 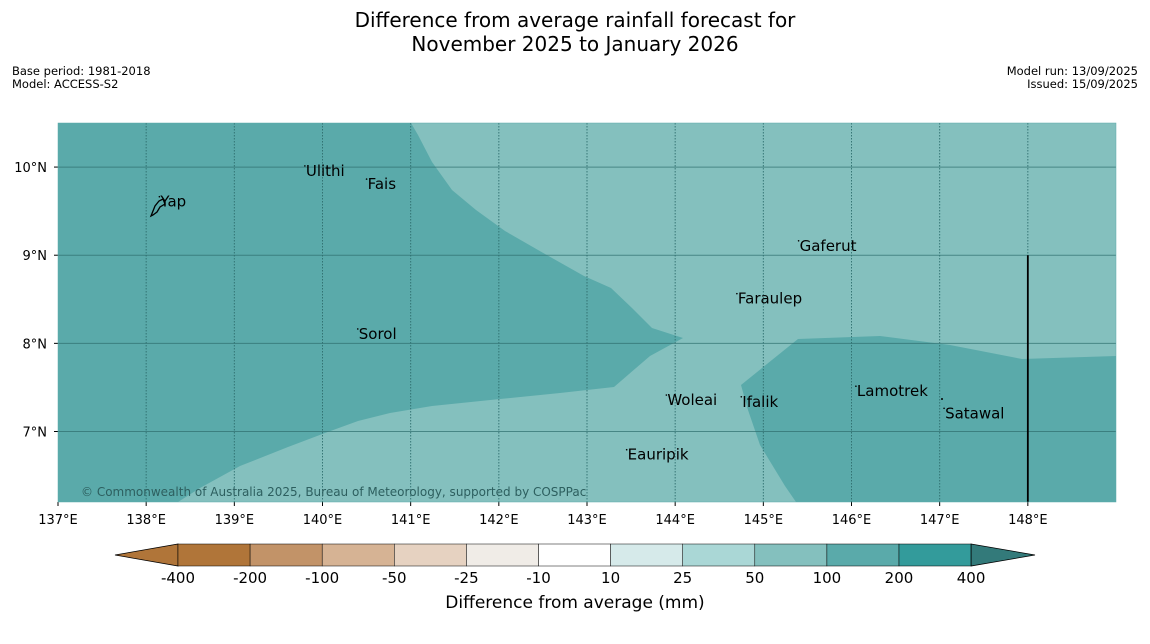 What do you see at coordinates (178, 578) in the screenshot?
I see `colorbar-label: -400` at bounding box center [178, 578].